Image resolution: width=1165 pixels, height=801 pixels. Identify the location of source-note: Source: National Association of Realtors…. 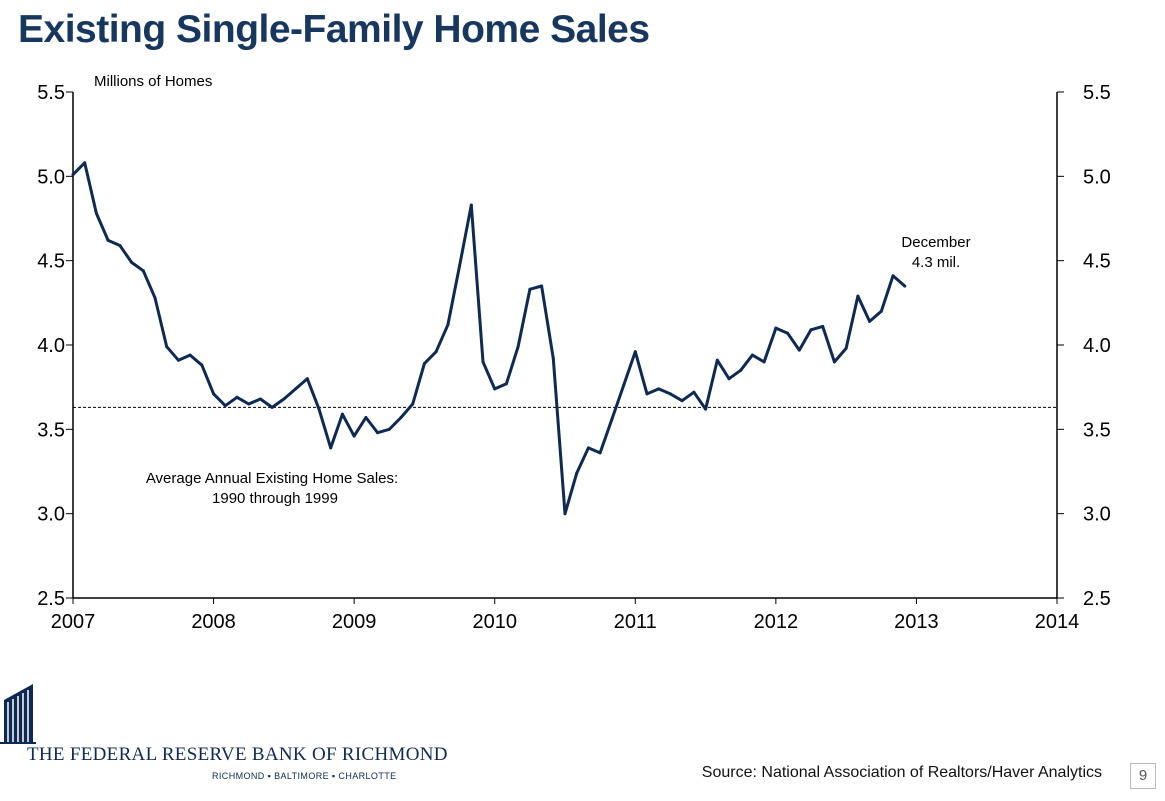
(901, 772).